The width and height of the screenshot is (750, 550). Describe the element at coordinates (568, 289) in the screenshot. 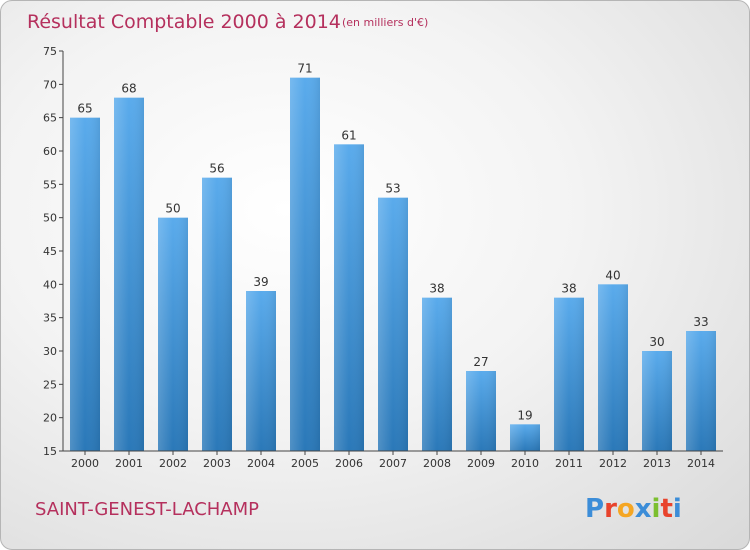

I see `data-label-2011: 38` at that location.